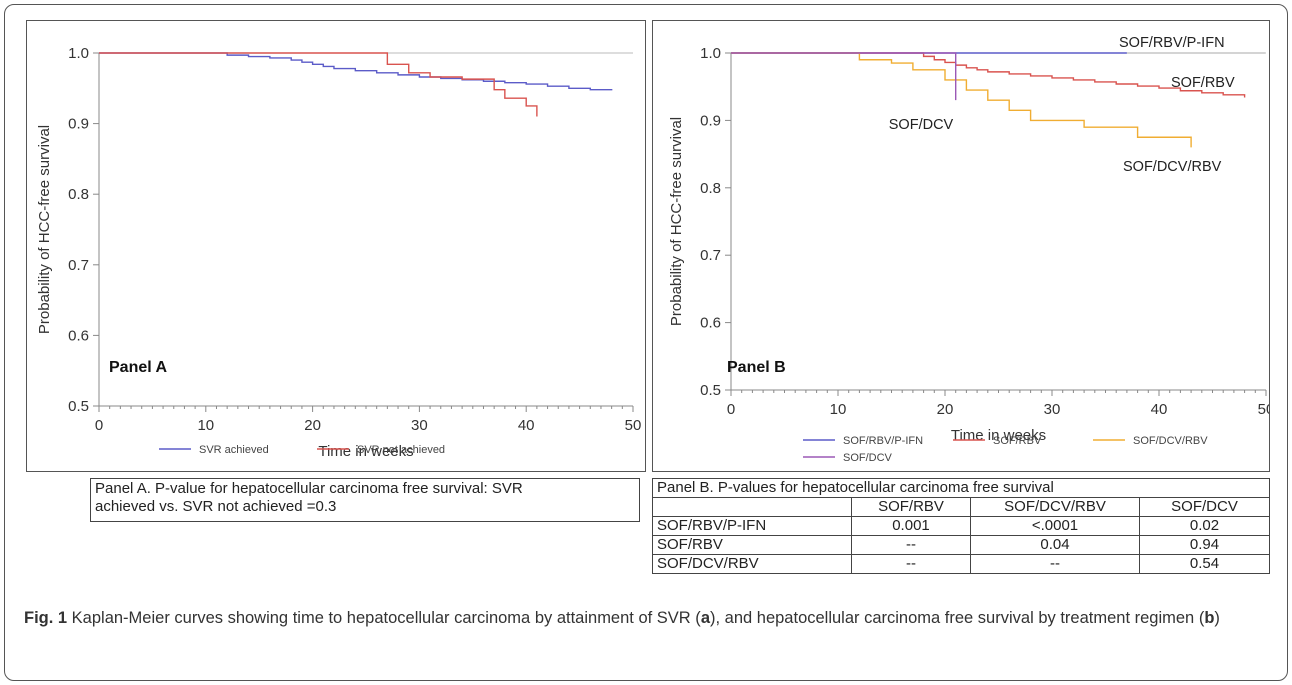  Describe the element at coordinates (401, 450) in the screenshot. I see `legend-label: SVR not achieved` at that location.